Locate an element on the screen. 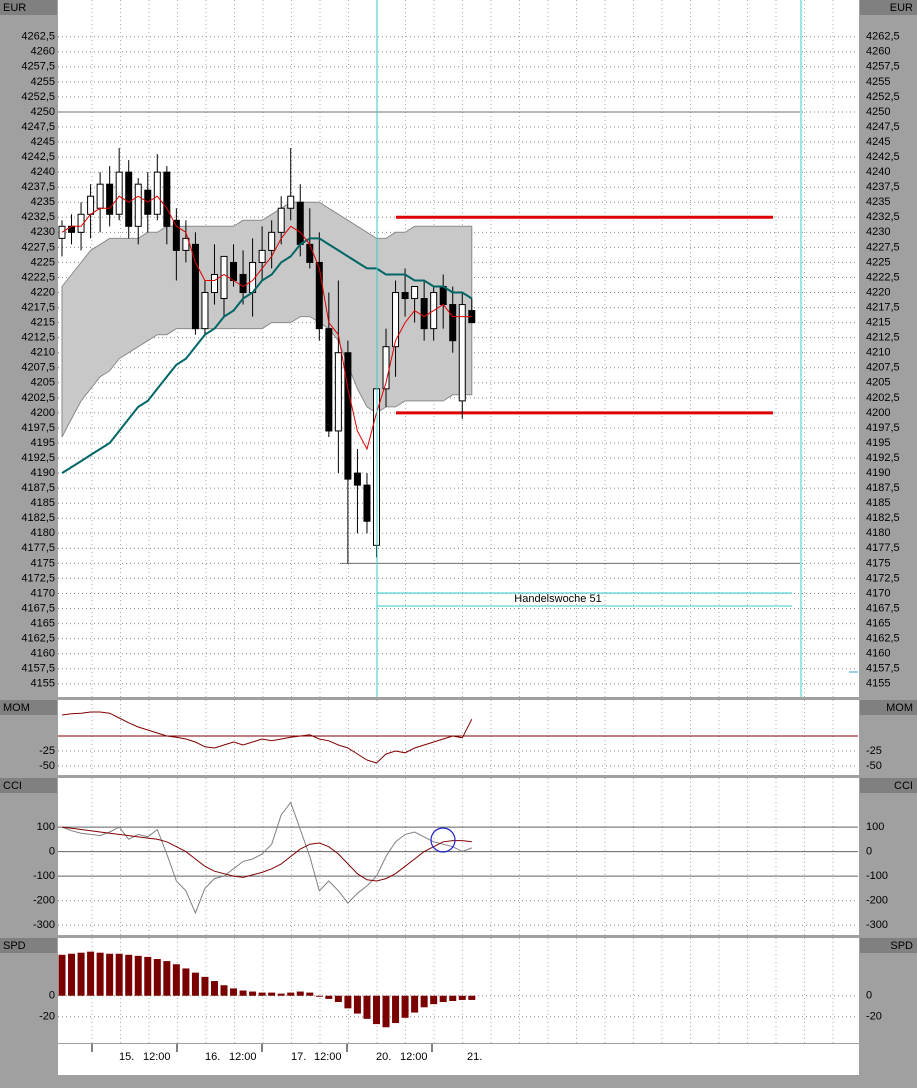 The height and width of the screenshot is (1088, 917). y-tick-label: 4197,5 is located at coordinates (38, 428).